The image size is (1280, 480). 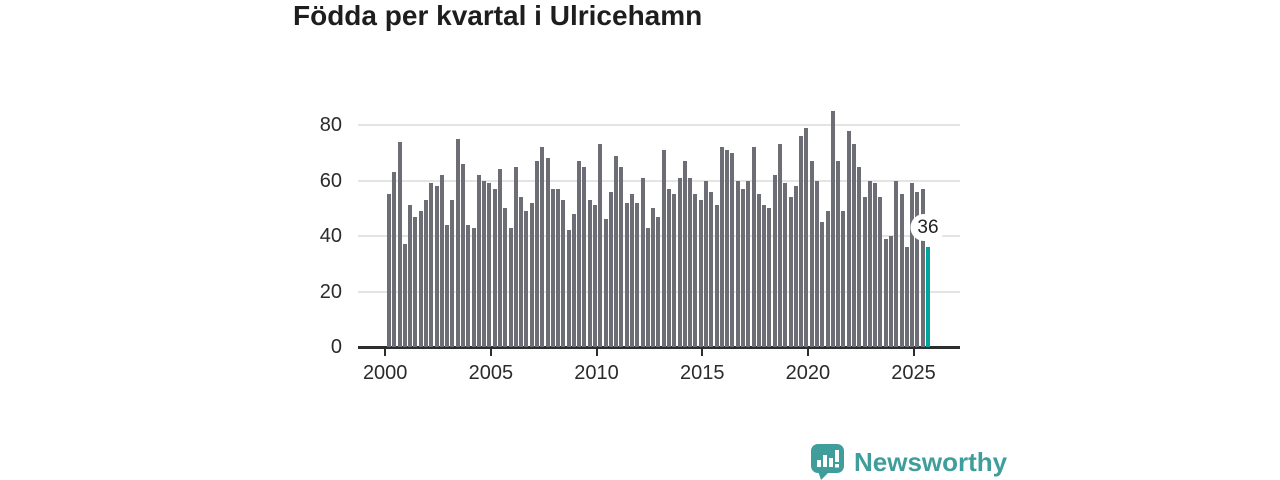 I want to click on bar-2022-Q2, so click(x=859, y=256).